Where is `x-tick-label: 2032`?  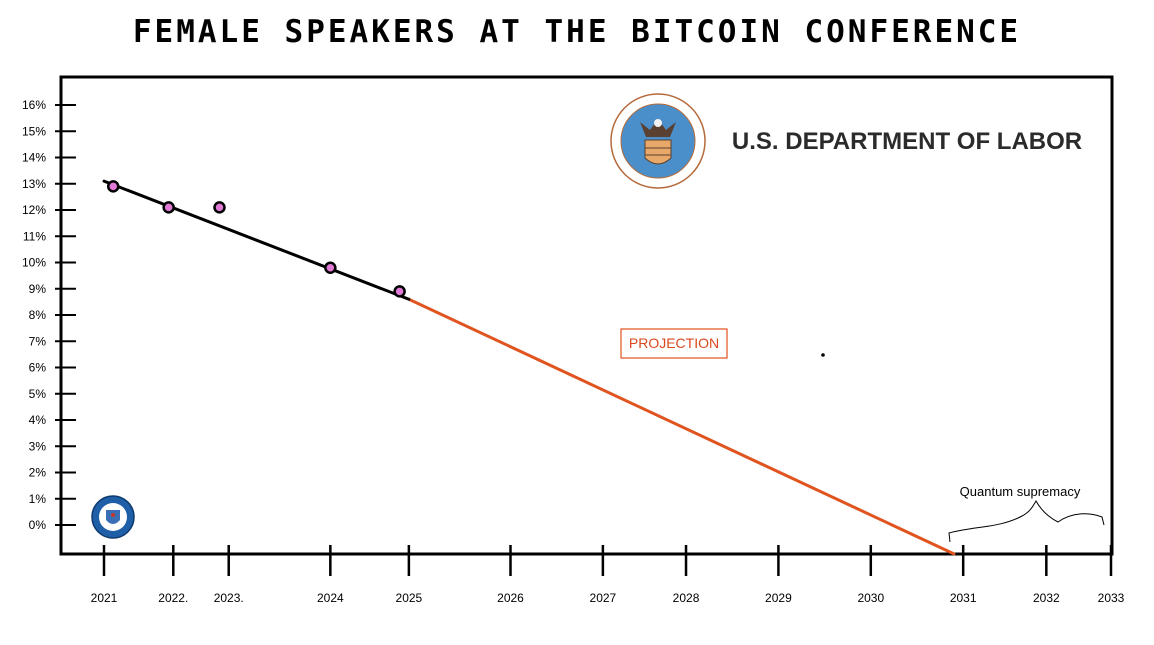
x-tick-label: 2032 is located at coordinates (1046, 598).